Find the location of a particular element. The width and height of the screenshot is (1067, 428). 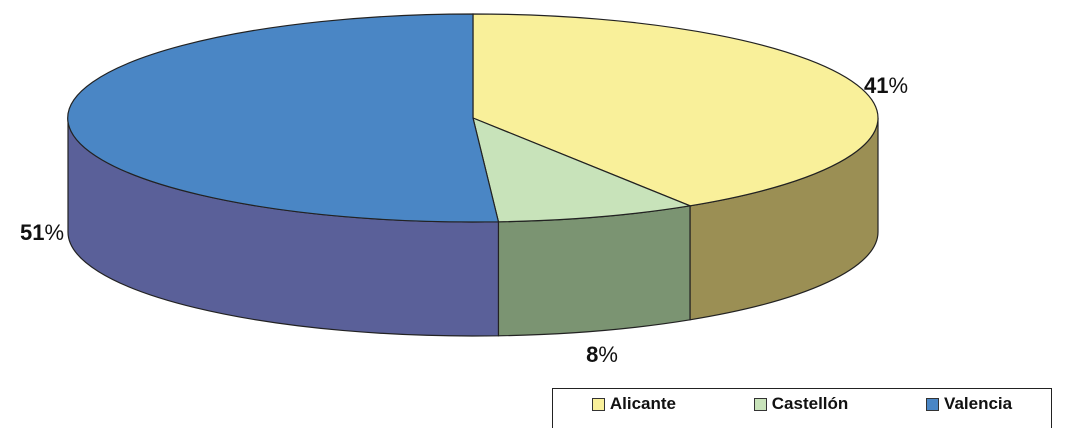

legend-label: Valencia is located at coordinates (978, 404).